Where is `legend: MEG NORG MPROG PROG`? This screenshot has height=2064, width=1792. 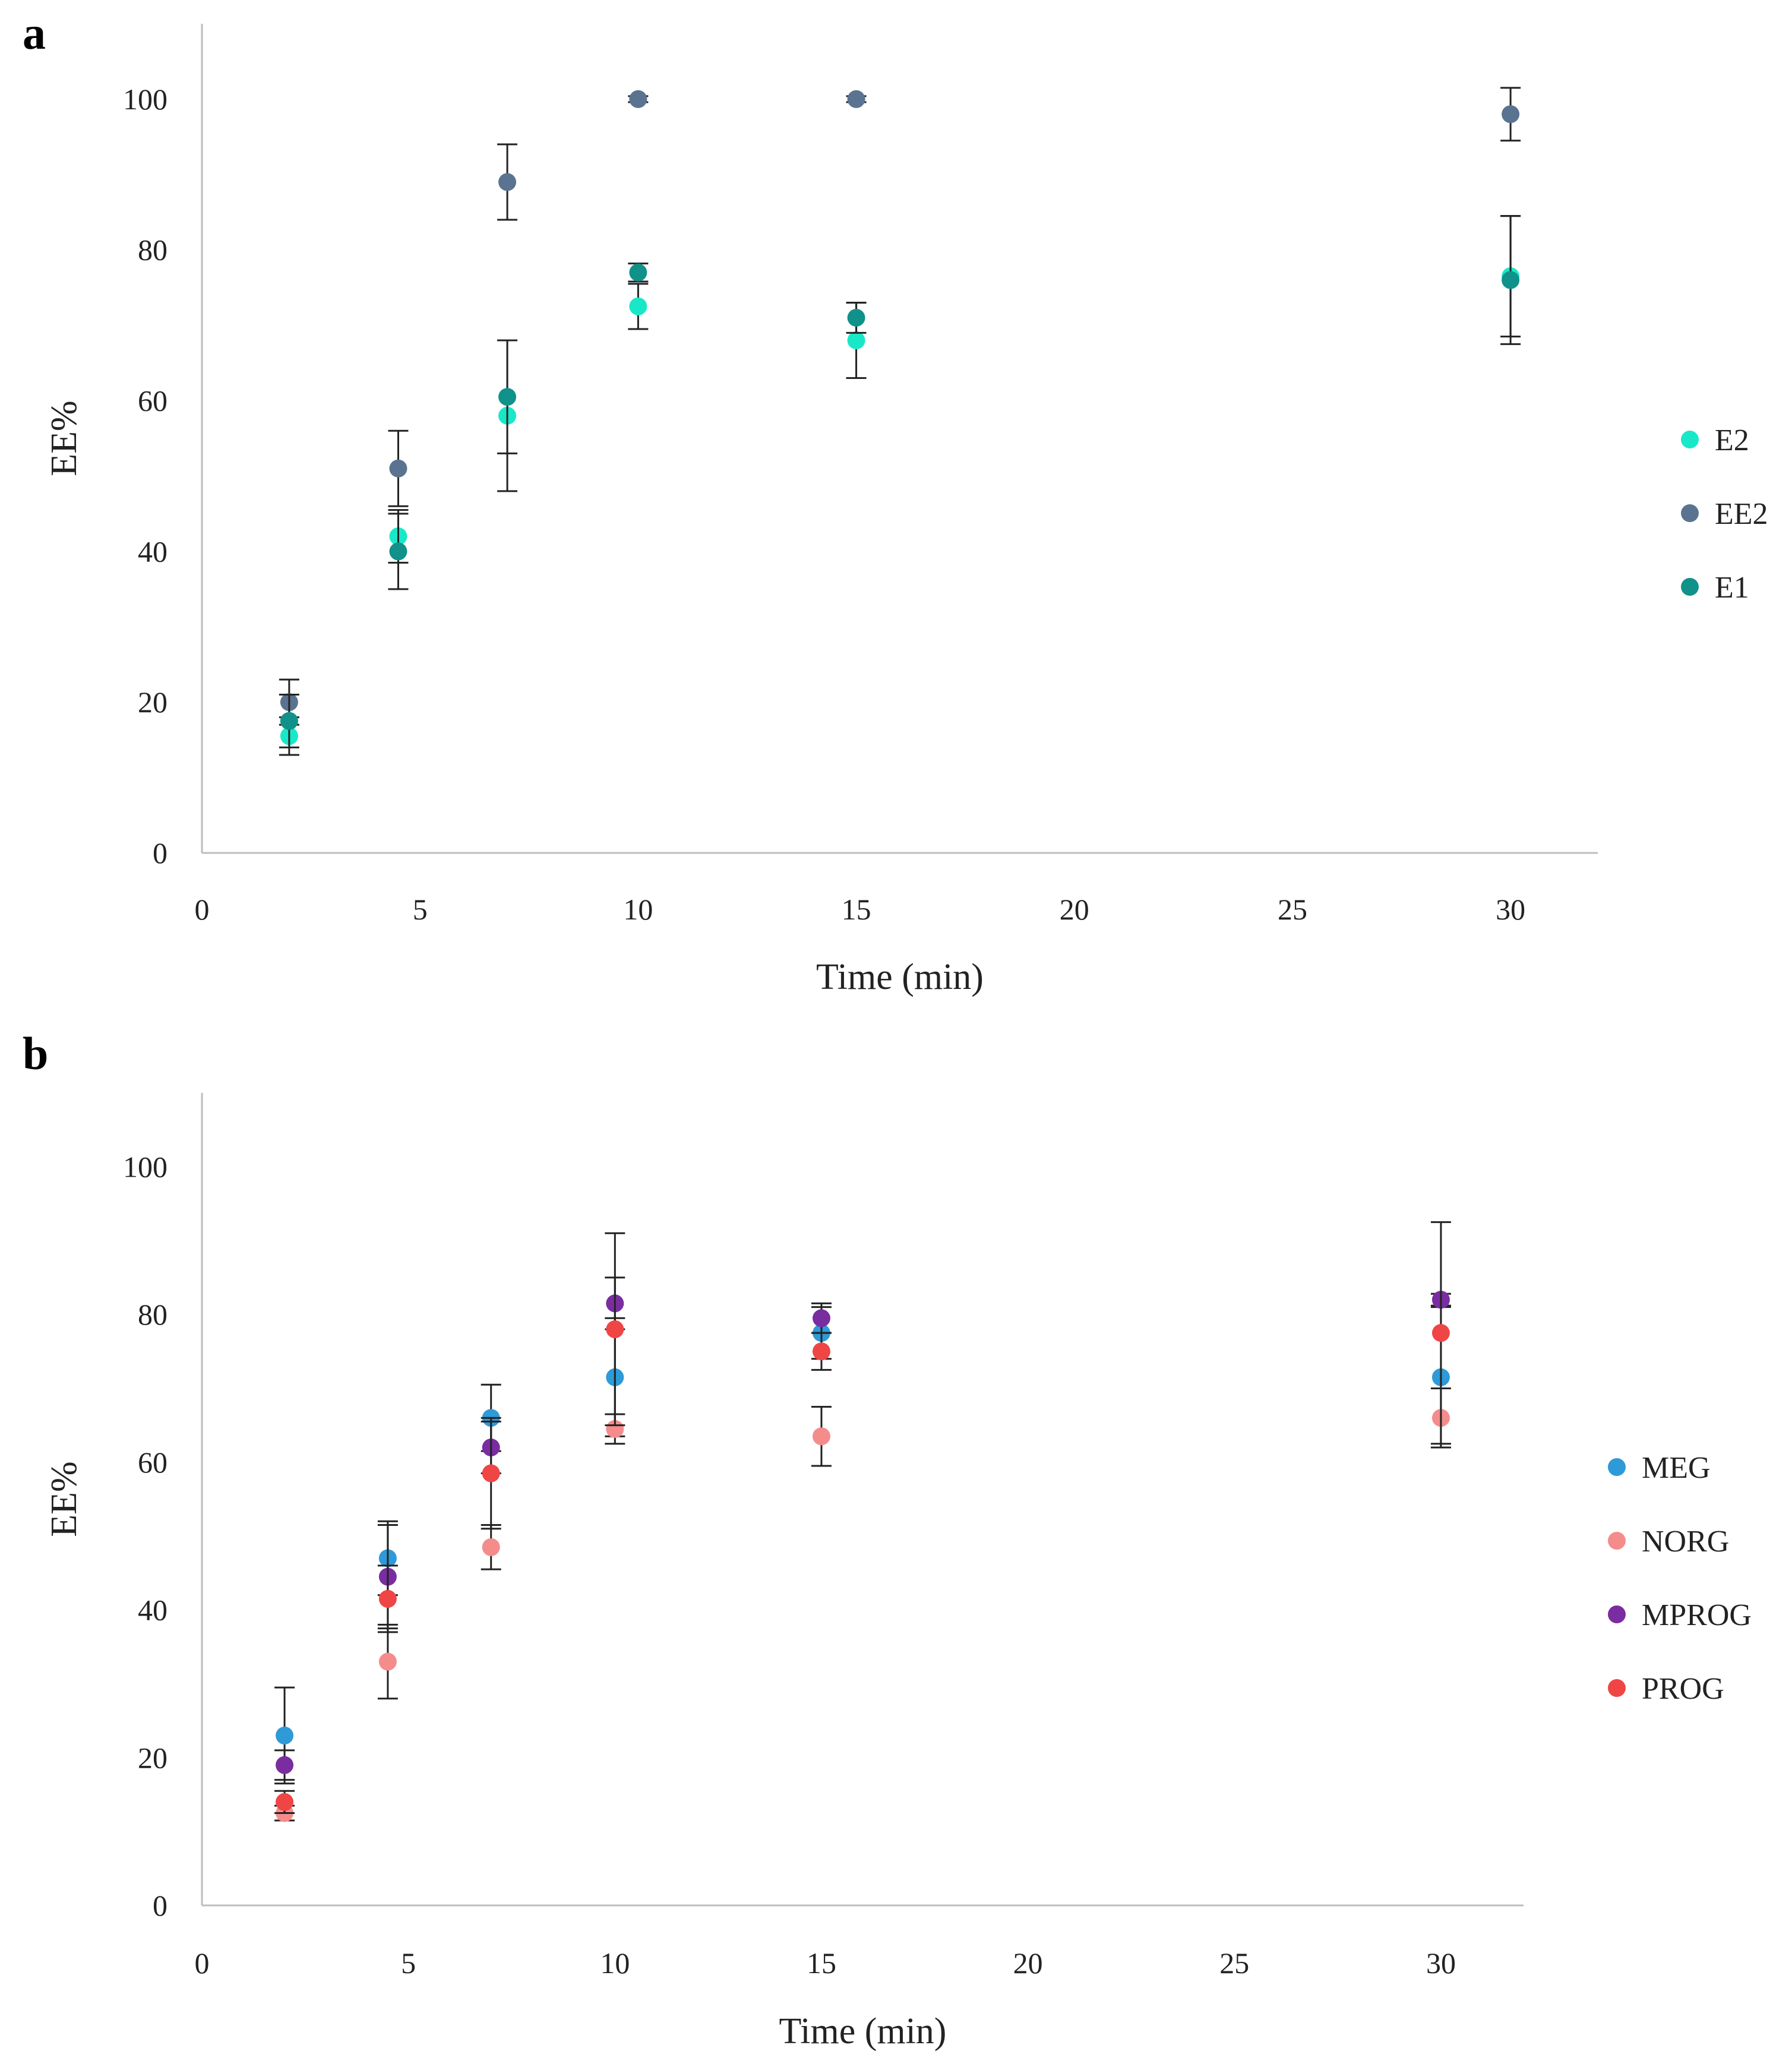
legend: MEG NORG MPROG PROG is located at coordinates (1680, 1579).